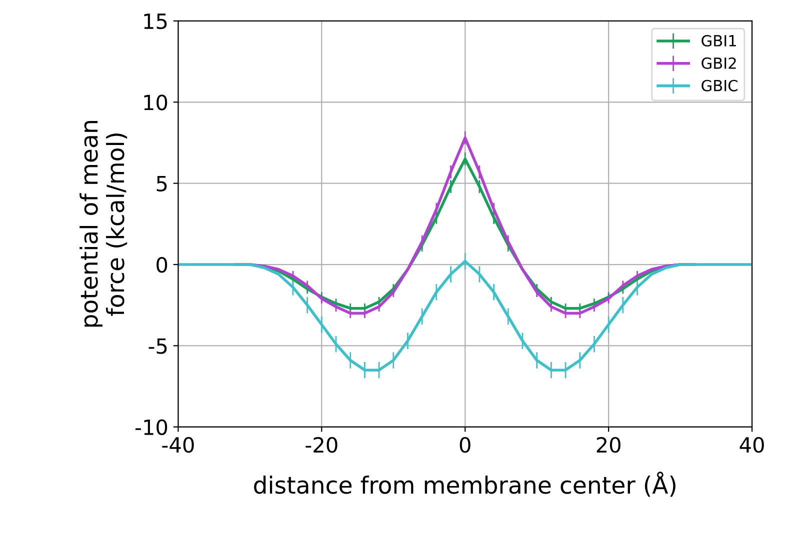 Image resolution: width=785 pixels, height=537 pixels. What do you see at coordinates (161, 184) in the screenshot?
I see `y-tick-label: 5` at bounding box center [161, 184].